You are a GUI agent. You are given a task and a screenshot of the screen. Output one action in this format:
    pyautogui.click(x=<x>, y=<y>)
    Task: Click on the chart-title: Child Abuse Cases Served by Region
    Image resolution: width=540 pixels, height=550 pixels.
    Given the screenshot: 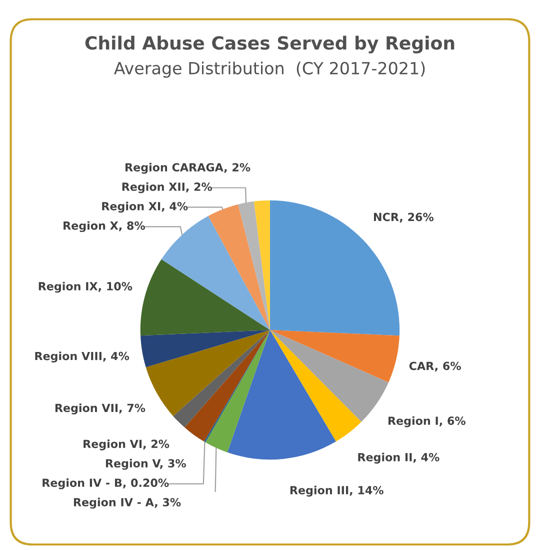 What is the action you would take?
    pyautogui.click(x=269, y=45)
    